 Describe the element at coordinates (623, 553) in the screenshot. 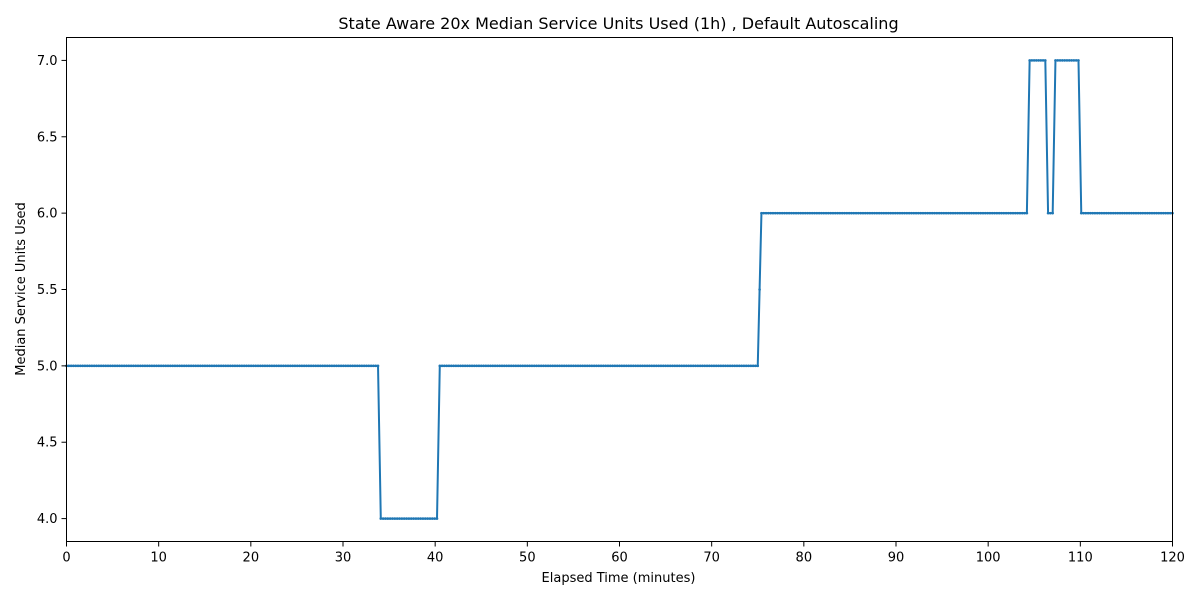

I see `x-axis: 0 10 20 30 40 50 60 70 80 90 100 110 120` at that location.